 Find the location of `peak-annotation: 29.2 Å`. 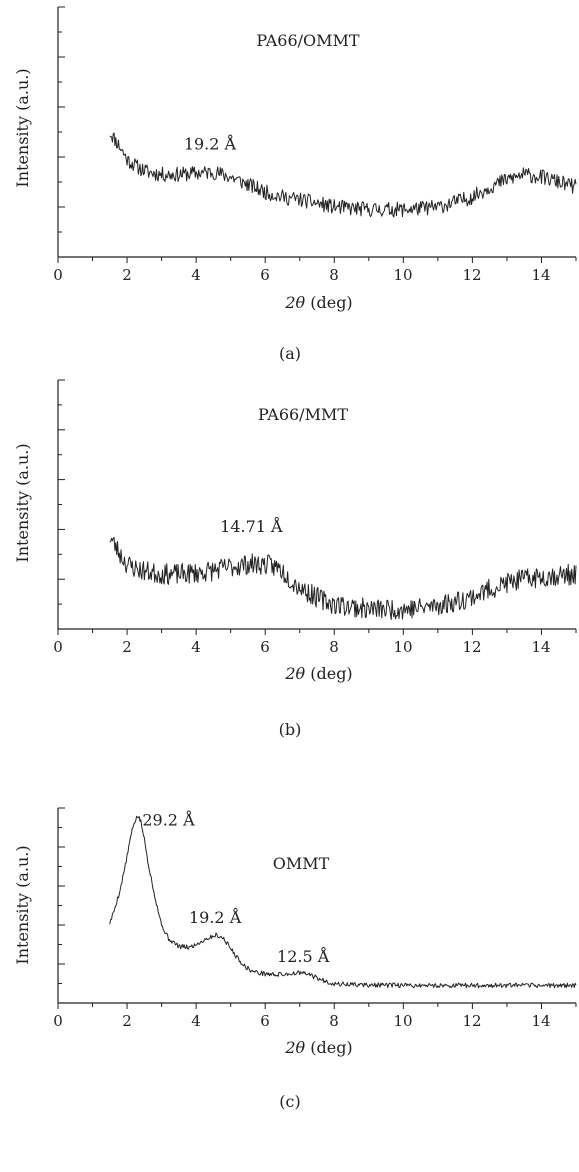

peak-annotation: 29.2 Å is located at coordinates (168, 820).